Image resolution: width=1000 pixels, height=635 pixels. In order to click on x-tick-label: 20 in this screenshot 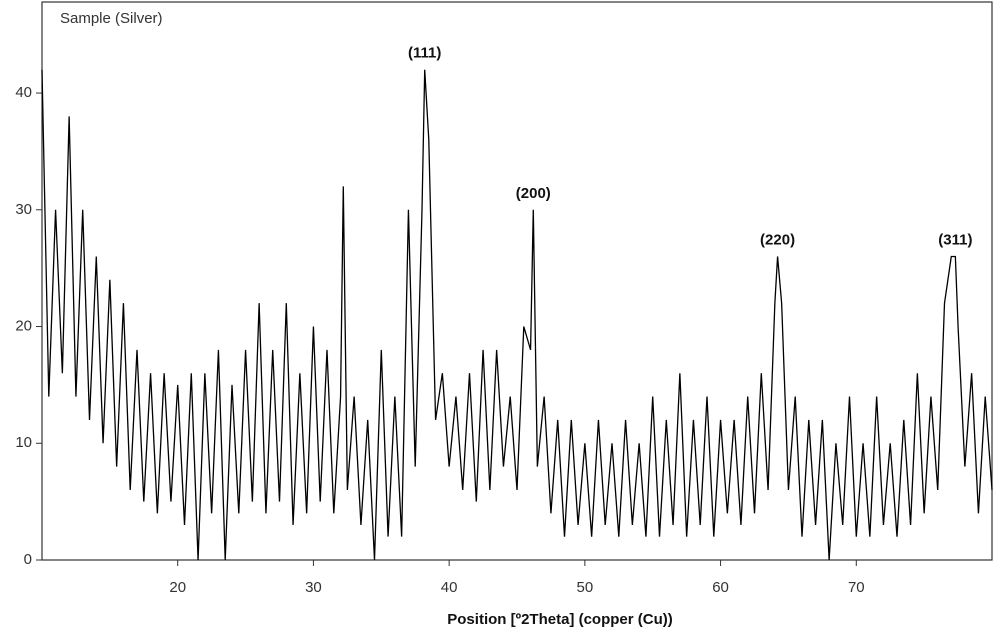, I will do `click(177, 587)`.